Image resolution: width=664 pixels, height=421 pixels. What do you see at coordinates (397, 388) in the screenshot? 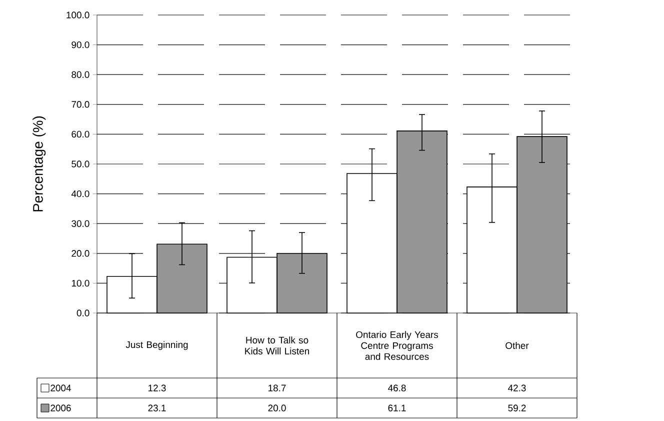
I see `data-label: 46.8` at bounding box center [397, 388].